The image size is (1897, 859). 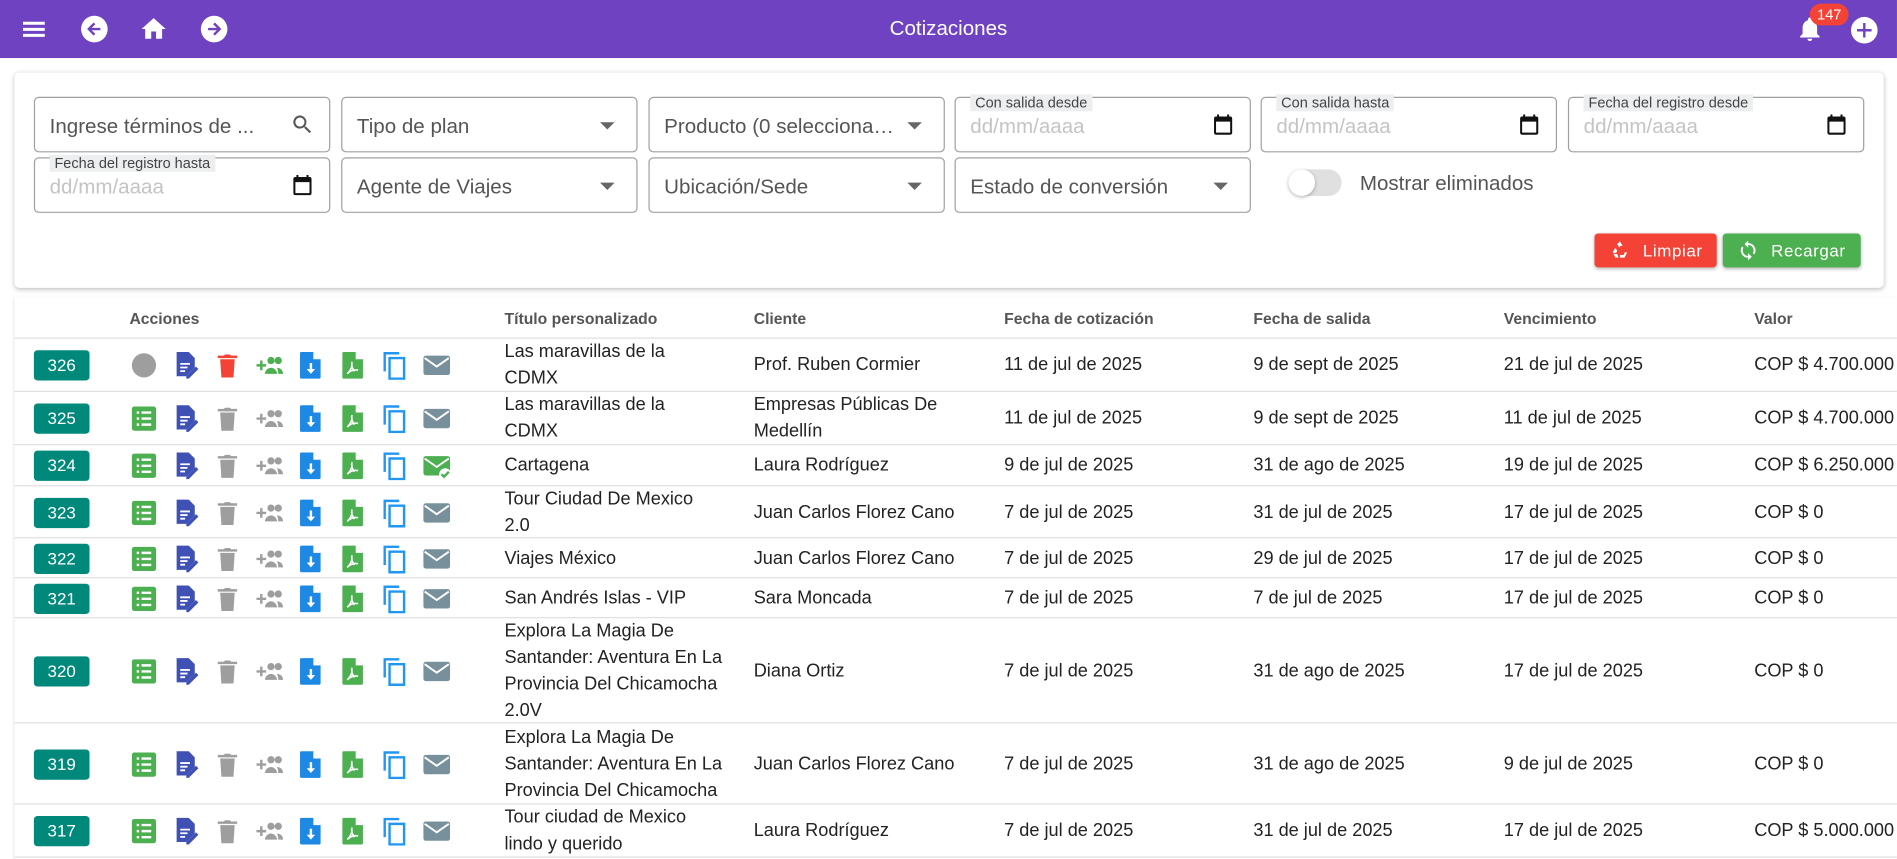 I want to click on registro-hasta-date: Fecha del registro hasta dd/mm/aaaa, so click(x=182, y=183).